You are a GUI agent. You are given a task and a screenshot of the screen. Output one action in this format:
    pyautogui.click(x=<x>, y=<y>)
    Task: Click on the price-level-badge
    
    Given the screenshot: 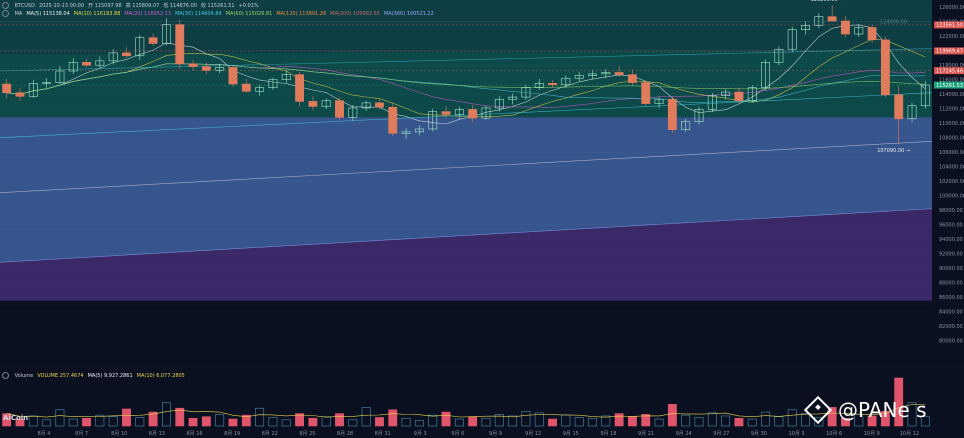 What is the action you would take?
    pyautogui.click(x=949, y=85)
    